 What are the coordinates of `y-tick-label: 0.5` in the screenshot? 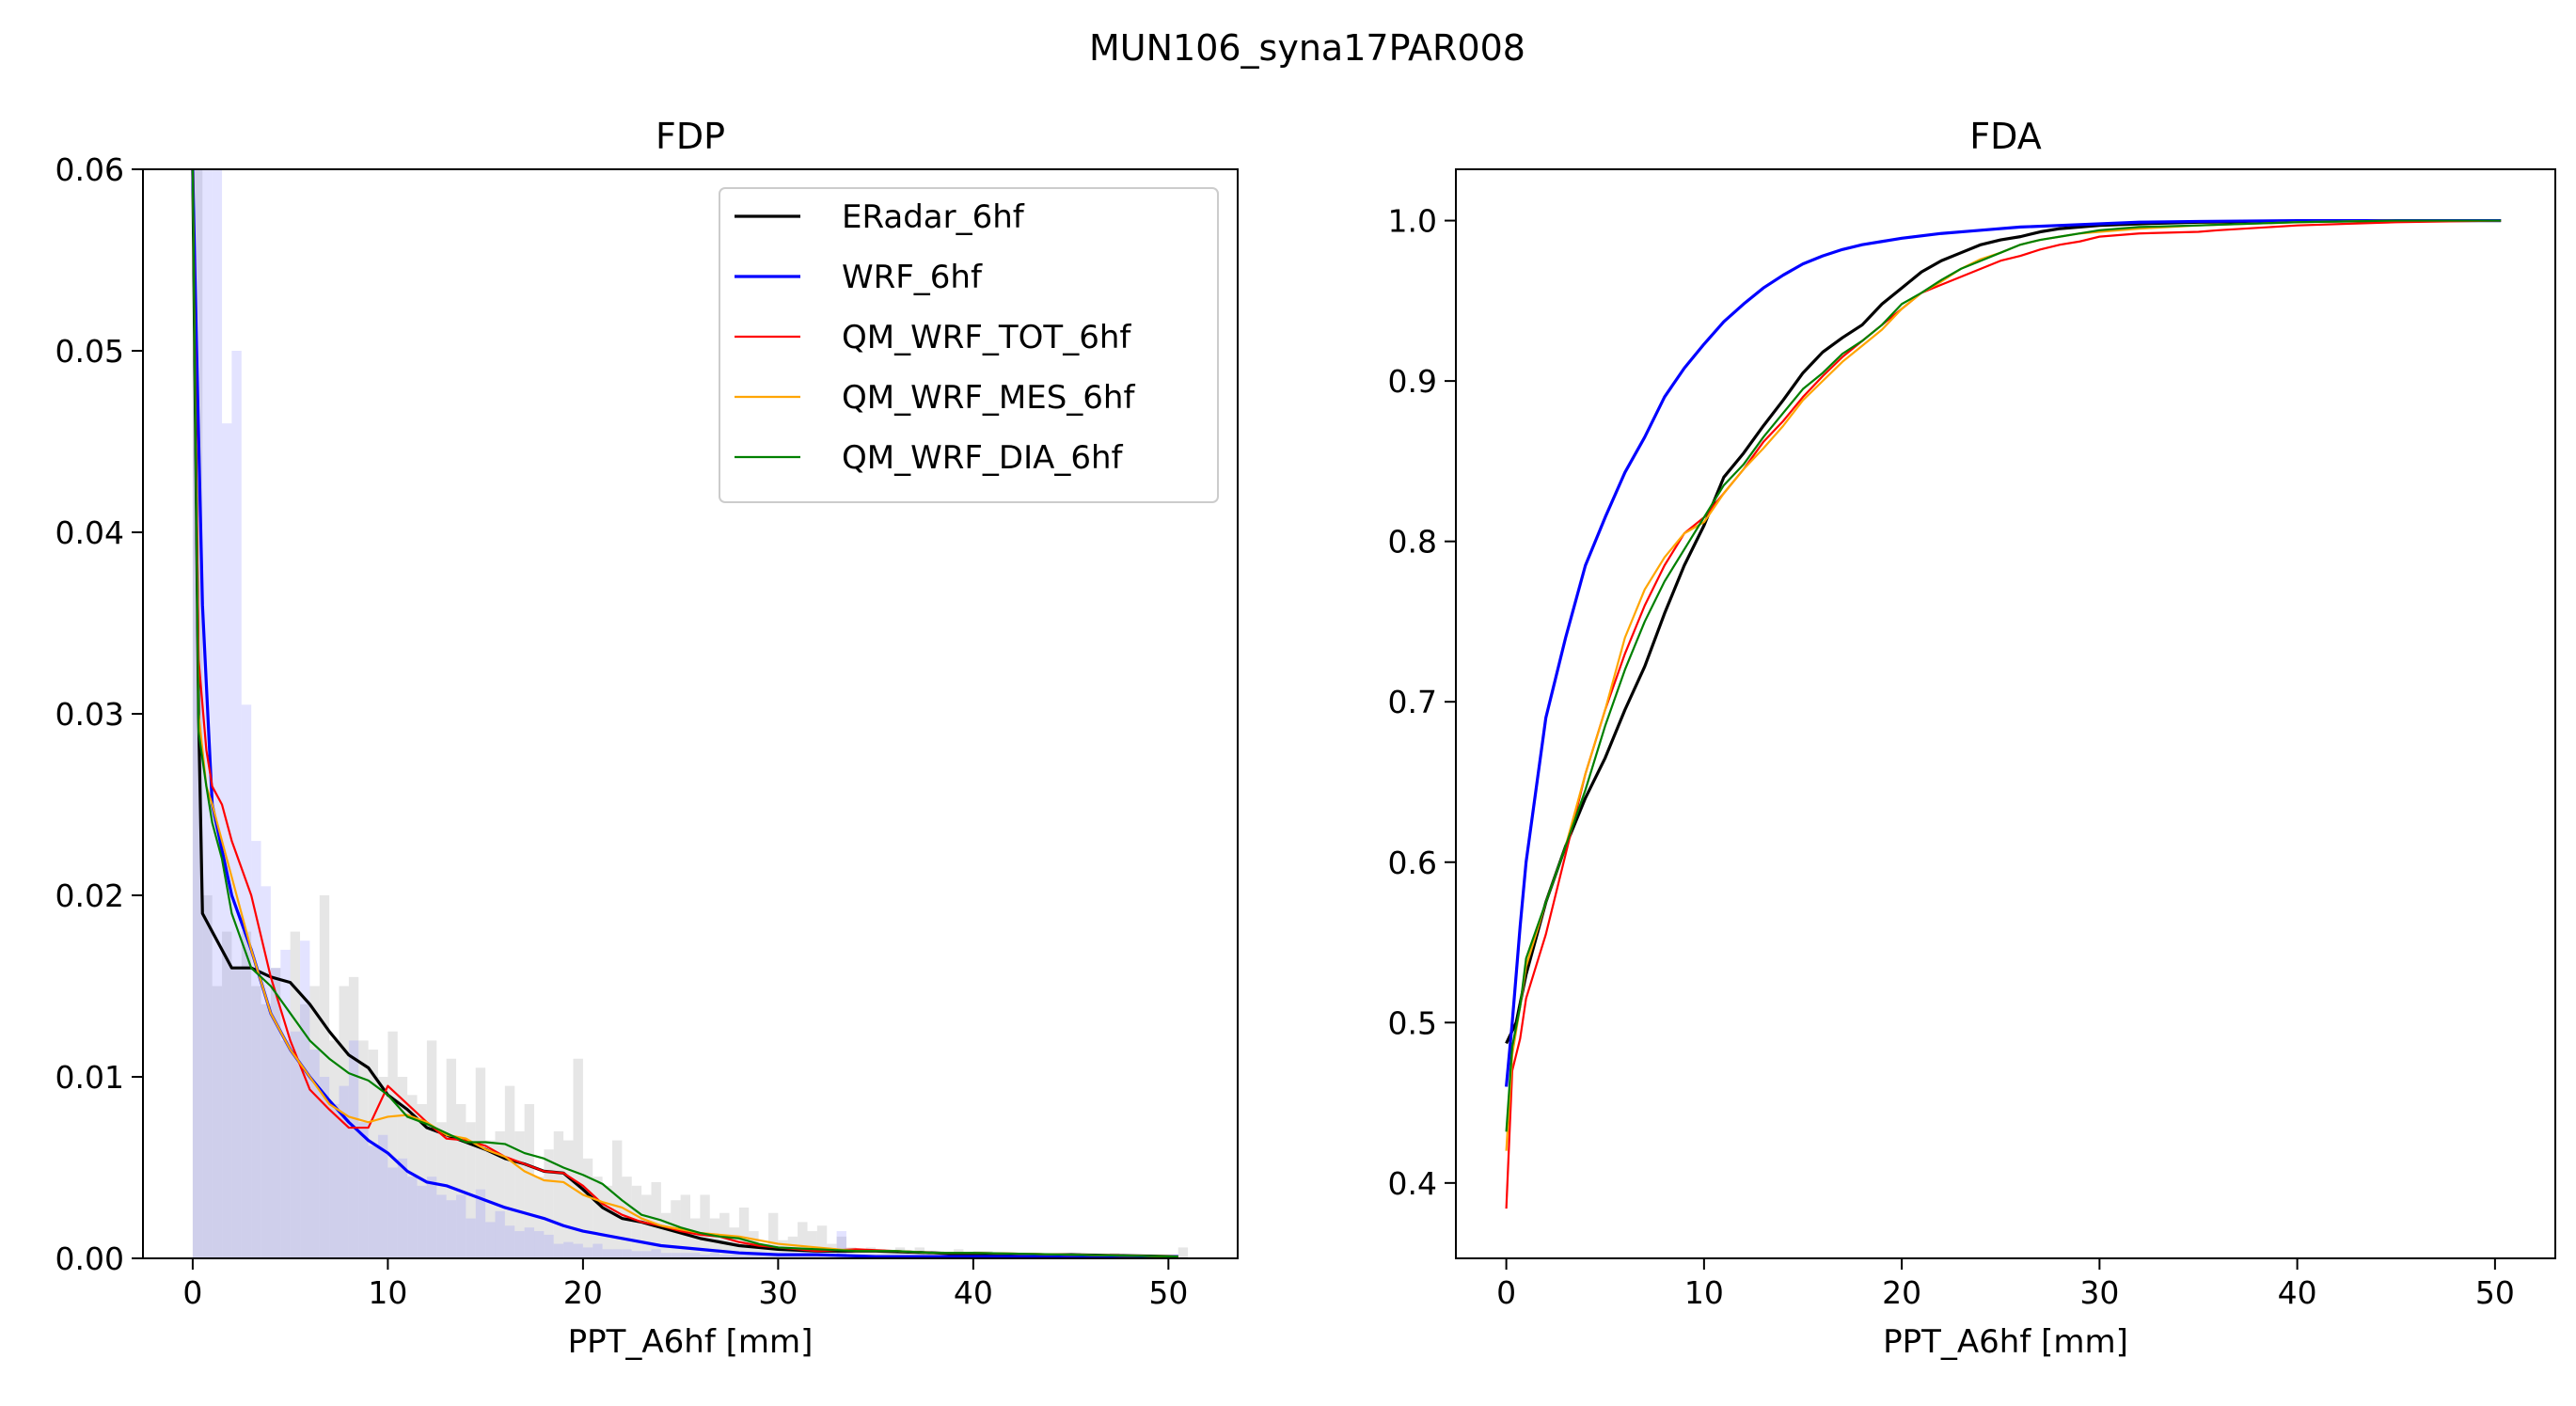 It's located at (1412, 1022).